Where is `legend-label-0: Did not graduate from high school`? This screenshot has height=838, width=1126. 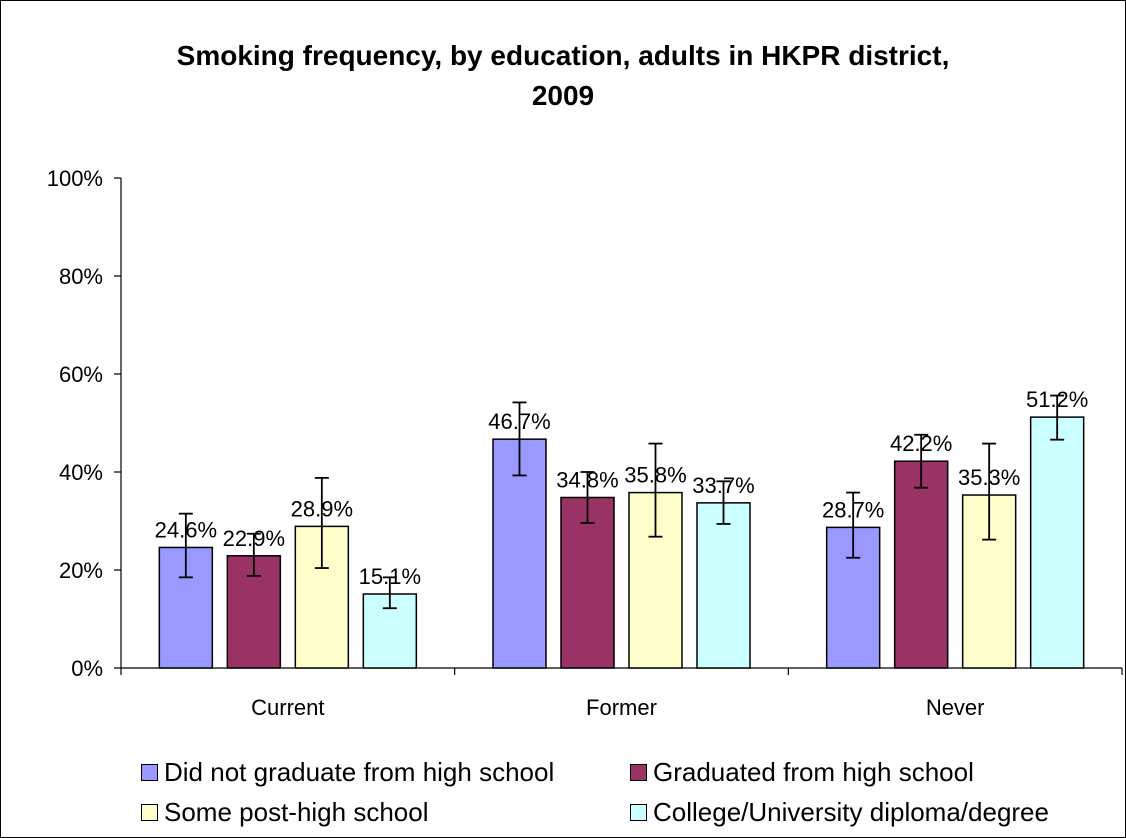 legend-label-0: Did not graduate from high school is located at coordinates (359, 772).